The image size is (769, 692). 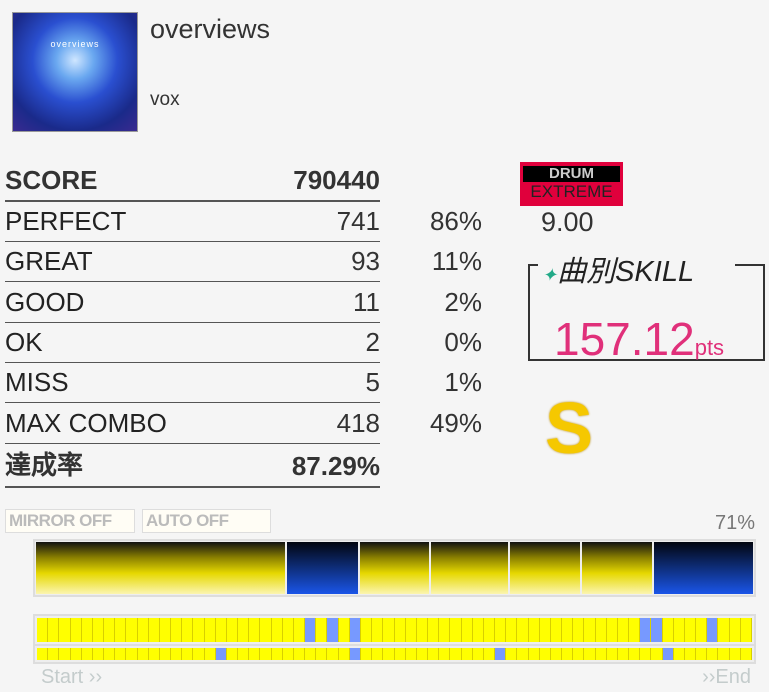 I want to click on stat-row: MAX COMBO 418, so click(x=192, y=423).